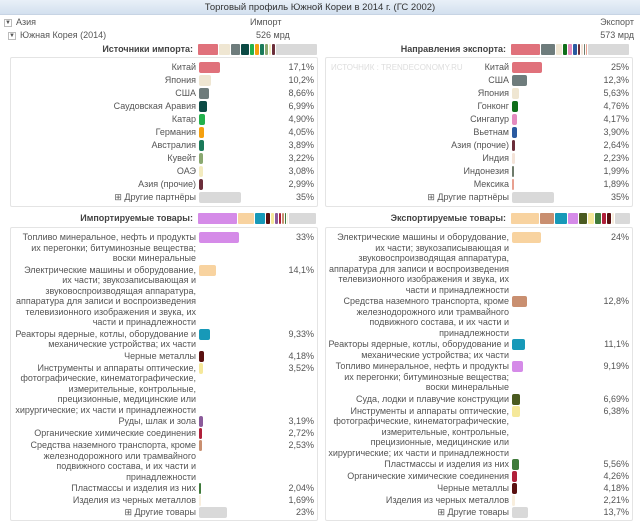 The height and width of the screenshot is (525, 640). Describe the element at coordinates (164, 500) in the screenshot. I see `import-goods-row: Изделия из черных металлов 1,69%` at that location.